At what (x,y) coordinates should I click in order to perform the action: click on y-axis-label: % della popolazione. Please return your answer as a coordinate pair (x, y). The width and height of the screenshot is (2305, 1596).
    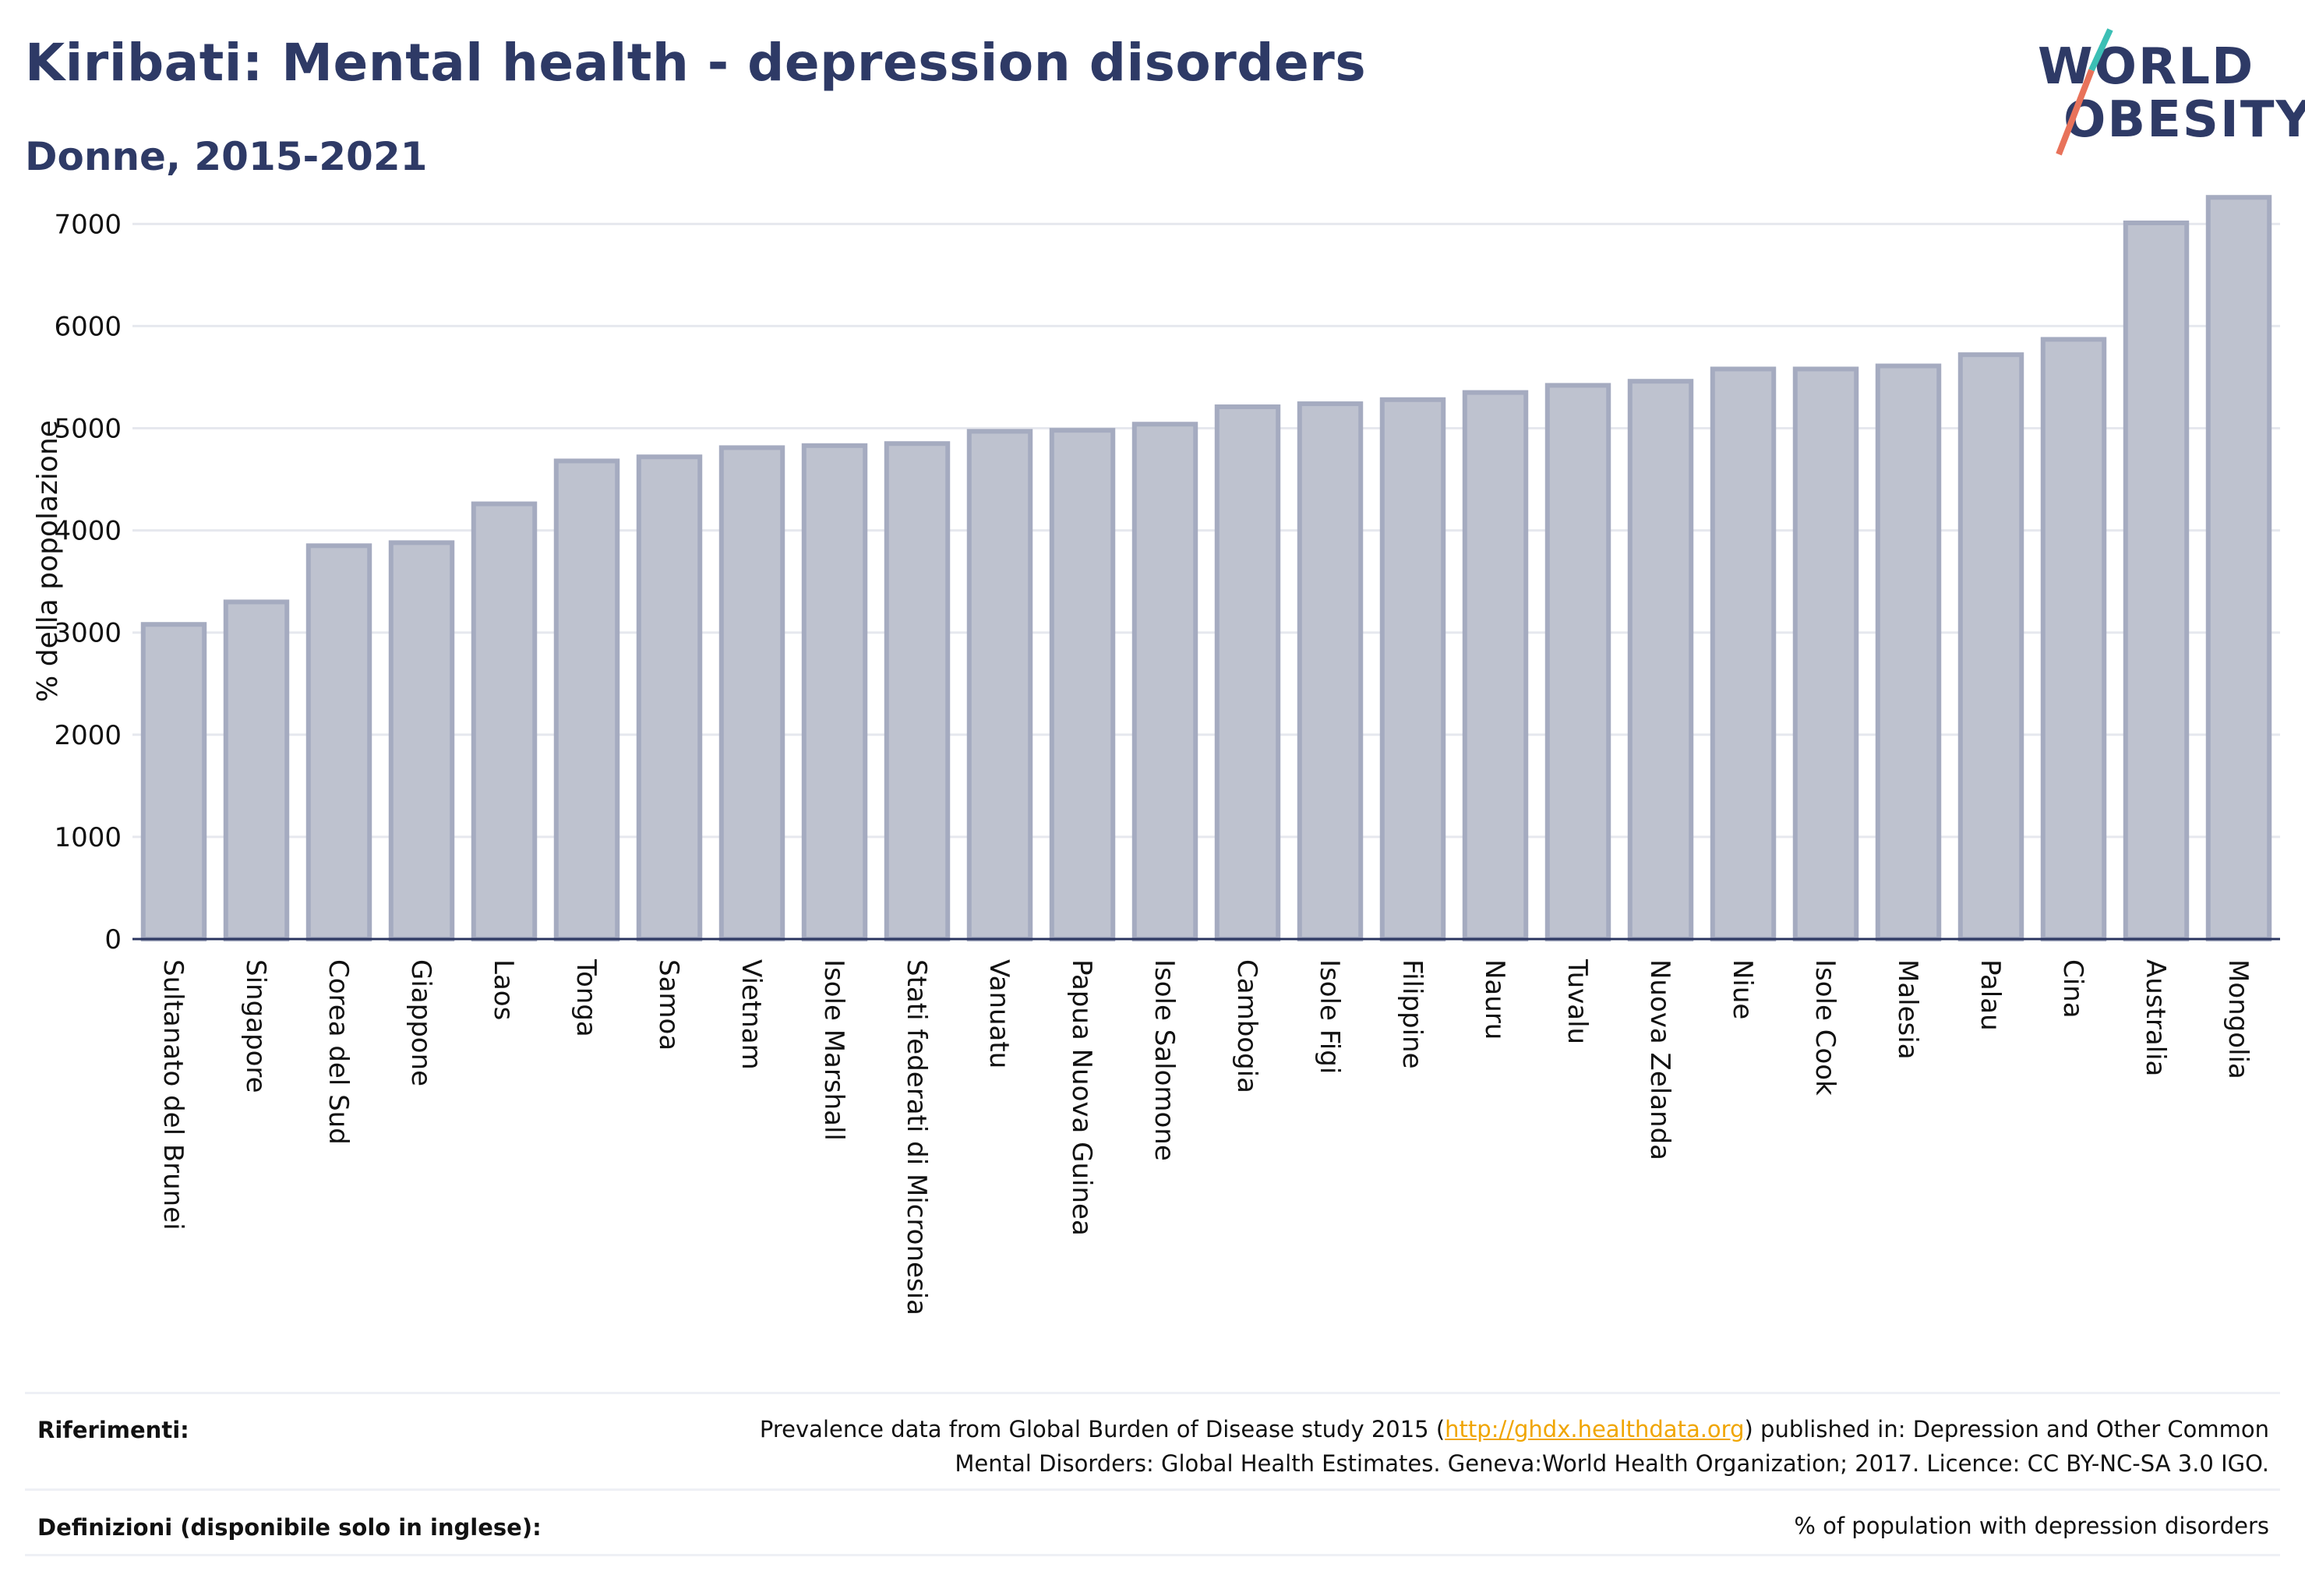
    Looking at the image, I should click on (48, 561).